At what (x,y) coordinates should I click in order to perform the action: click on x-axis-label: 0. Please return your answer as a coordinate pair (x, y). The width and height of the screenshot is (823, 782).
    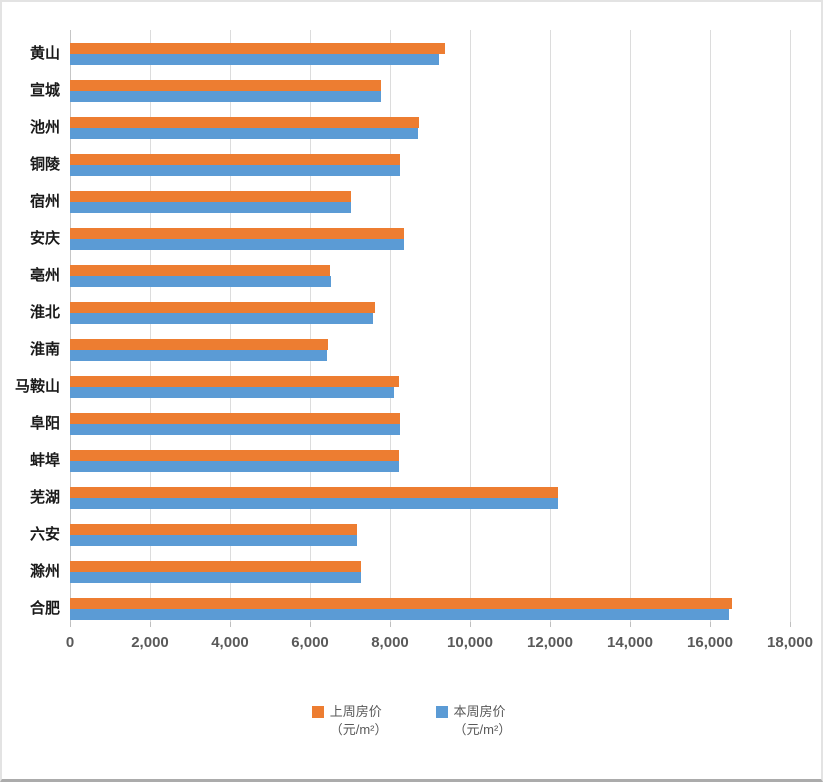
    Looking at the image, I should click on (70, 642).